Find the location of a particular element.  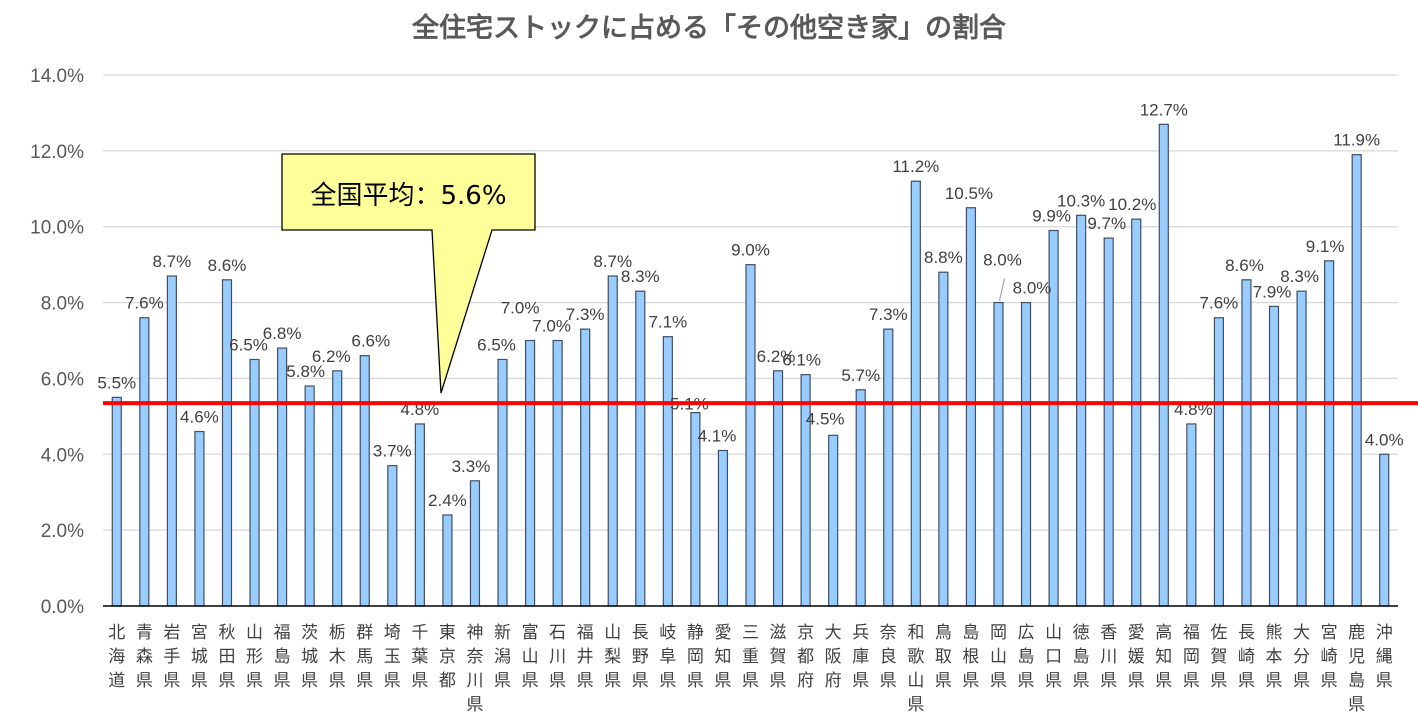

y-tick-label: 2.0% is located at coordinates (62, 531).